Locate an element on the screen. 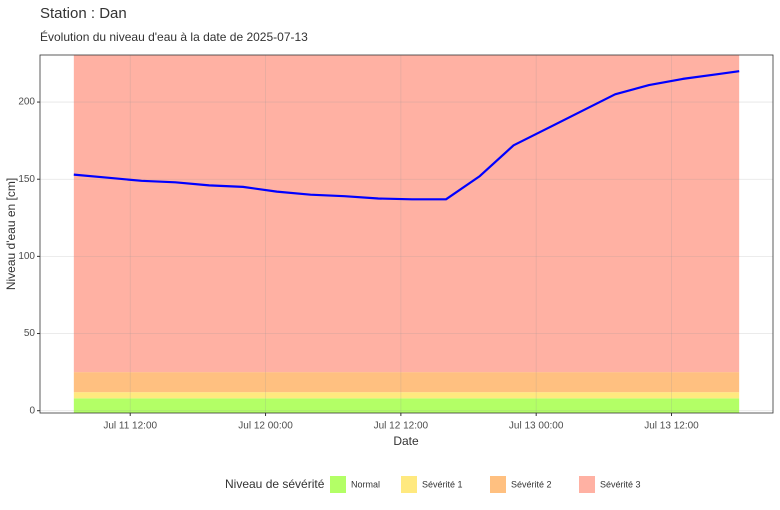 Image resolution: width=780 pixels, height=510 pixels. legend-label: Sévérité 3 is located at coordinates (620, 484).